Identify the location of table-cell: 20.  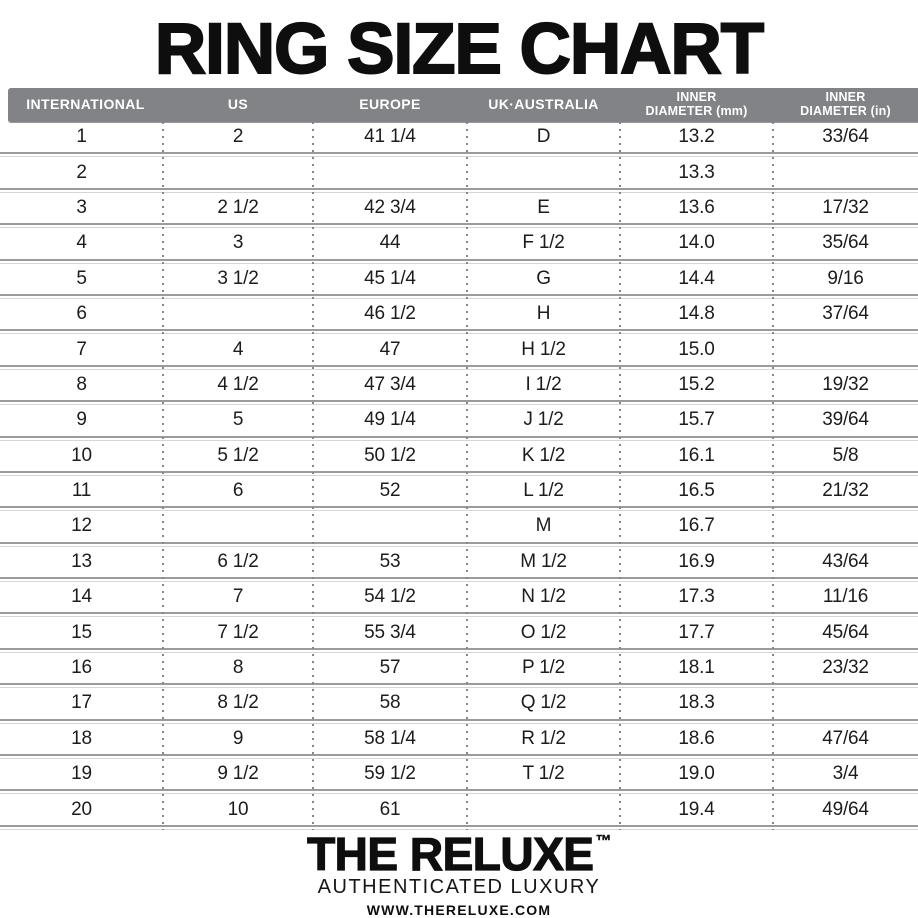
(81, 809).